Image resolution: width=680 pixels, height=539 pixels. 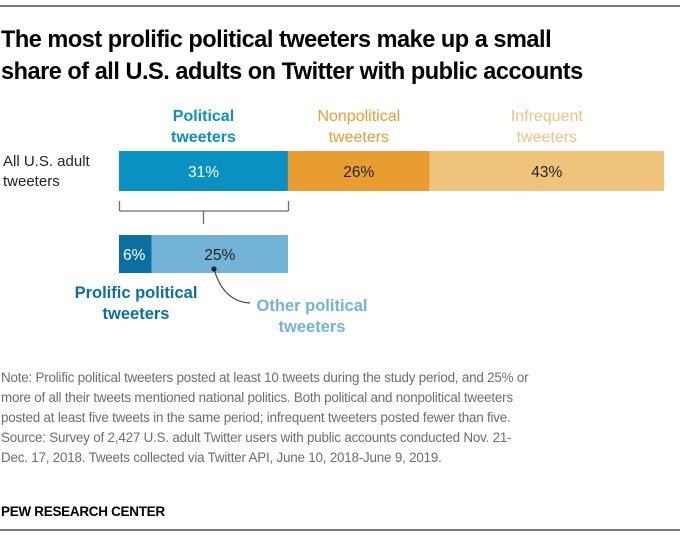 I want to click on data-label: 43%, so click(x=546, y=172).